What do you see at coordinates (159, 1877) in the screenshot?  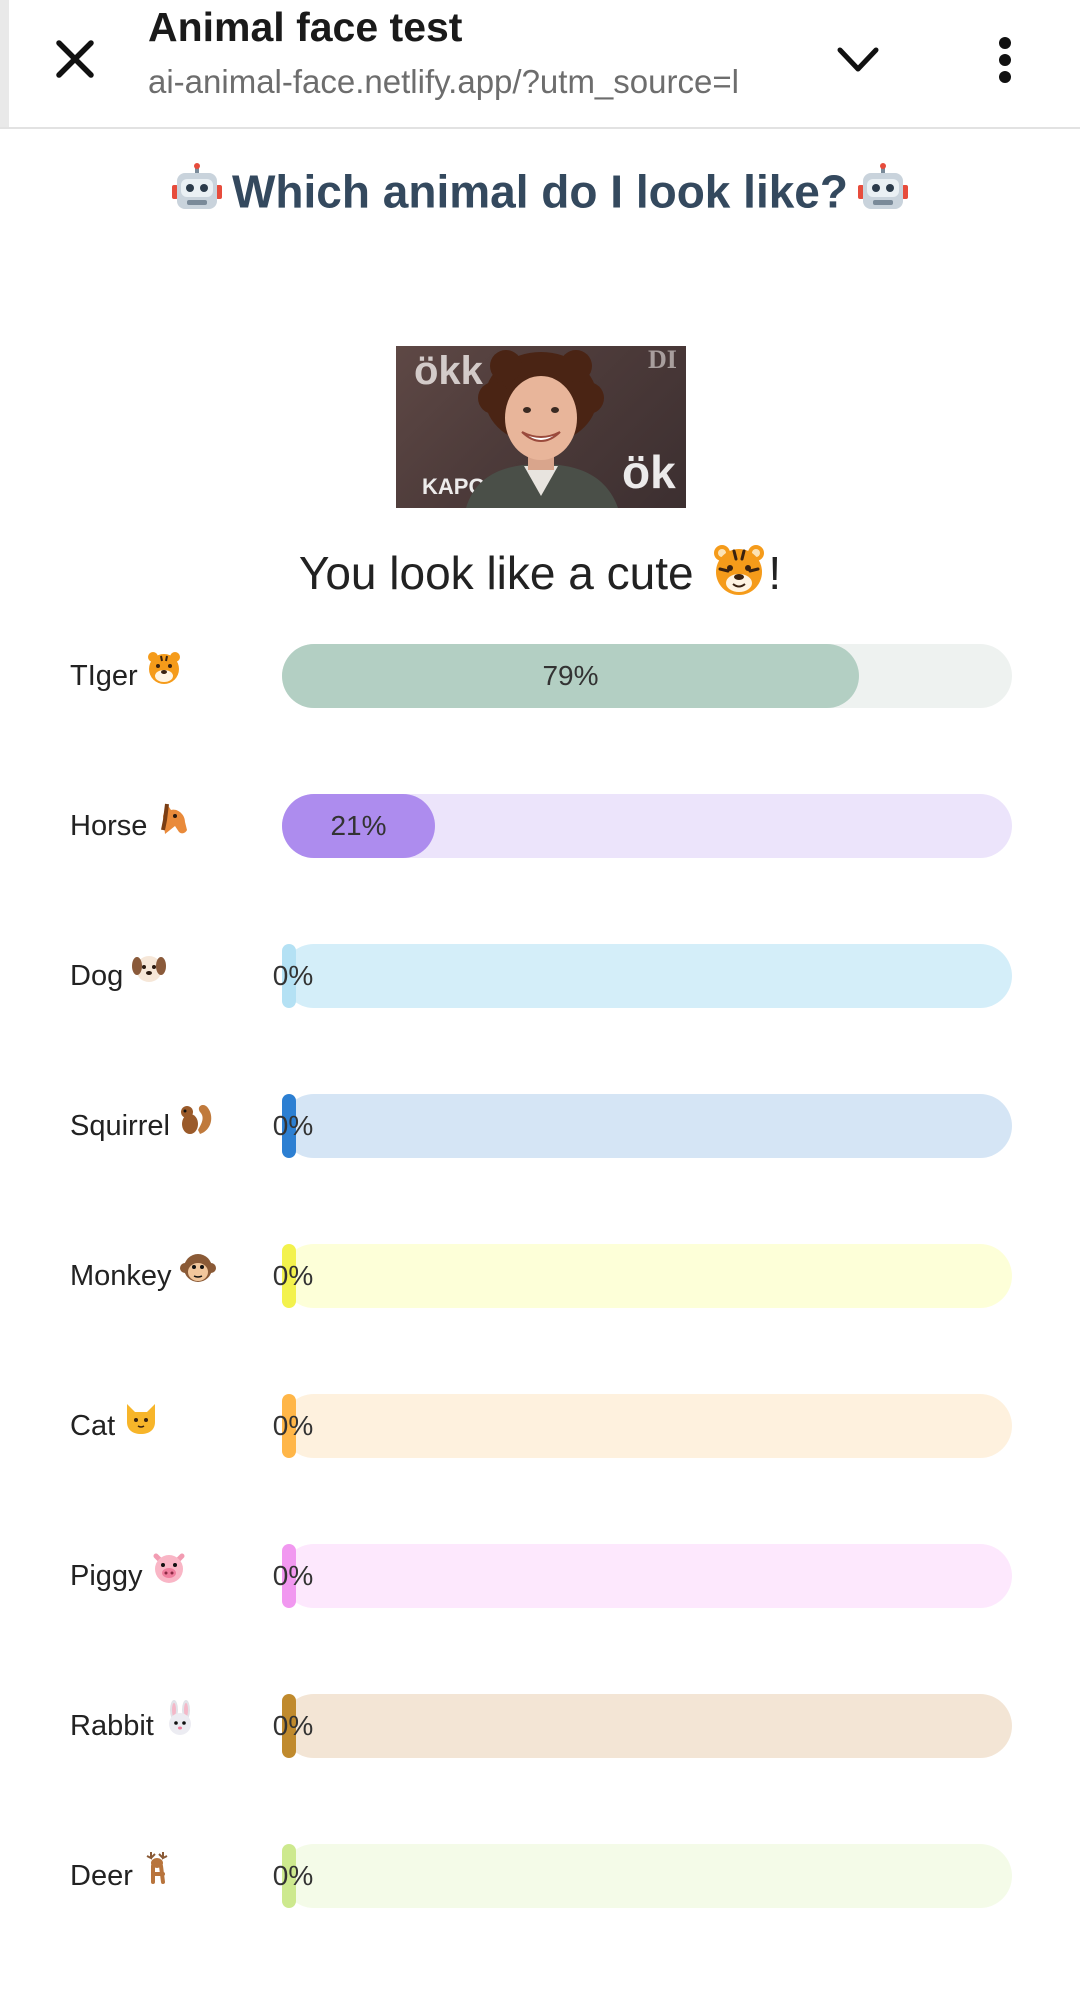 I see `deer-icon` at bounding box center [159, 1877].